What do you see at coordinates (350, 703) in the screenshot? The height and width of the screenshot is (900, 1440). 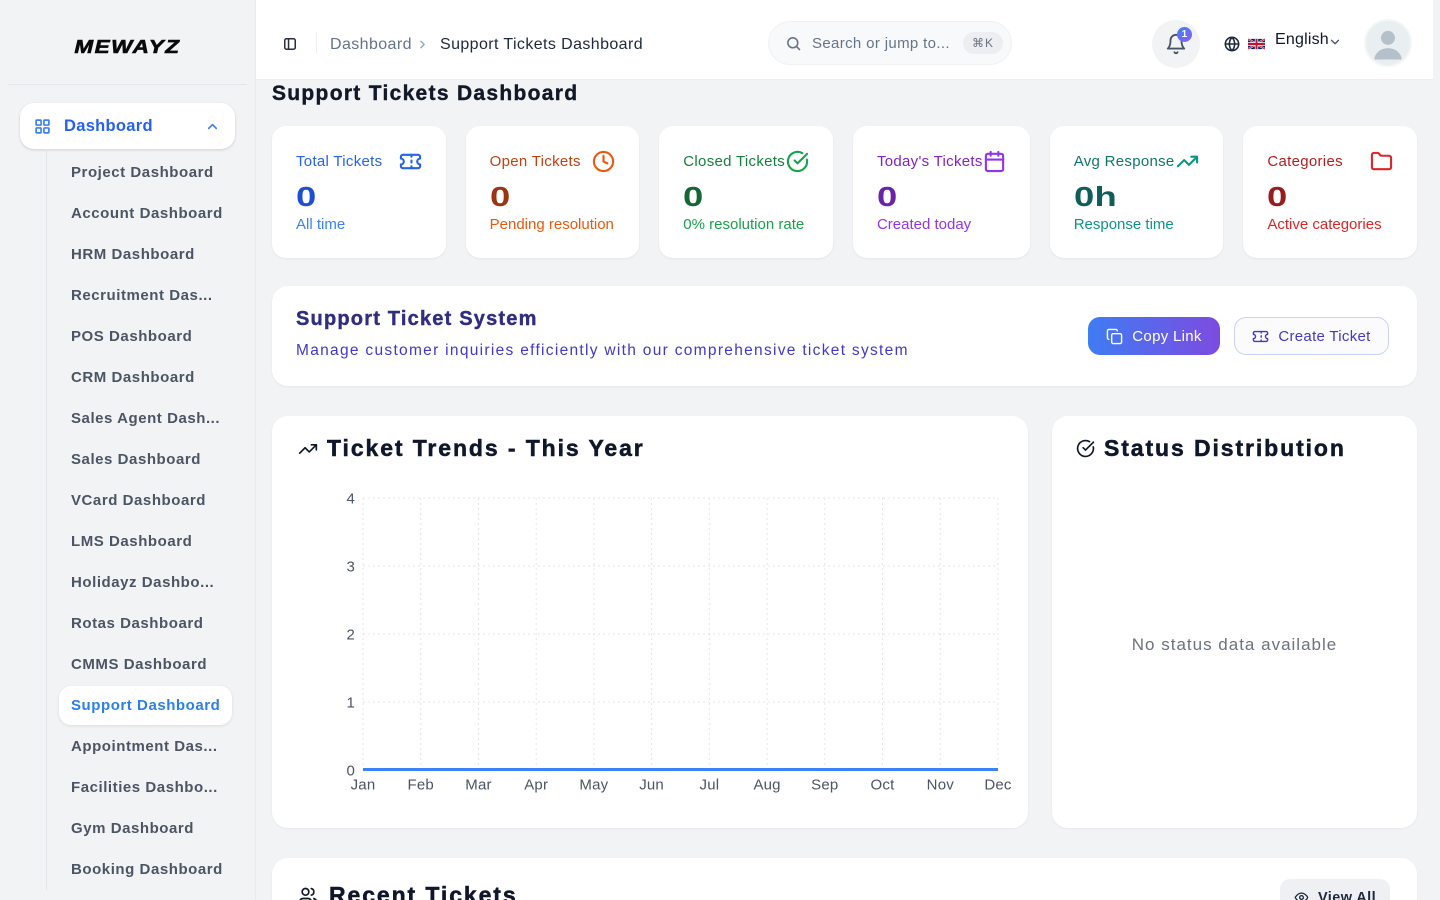 I see `svg-text: 1` at bounding box center [350, 703].